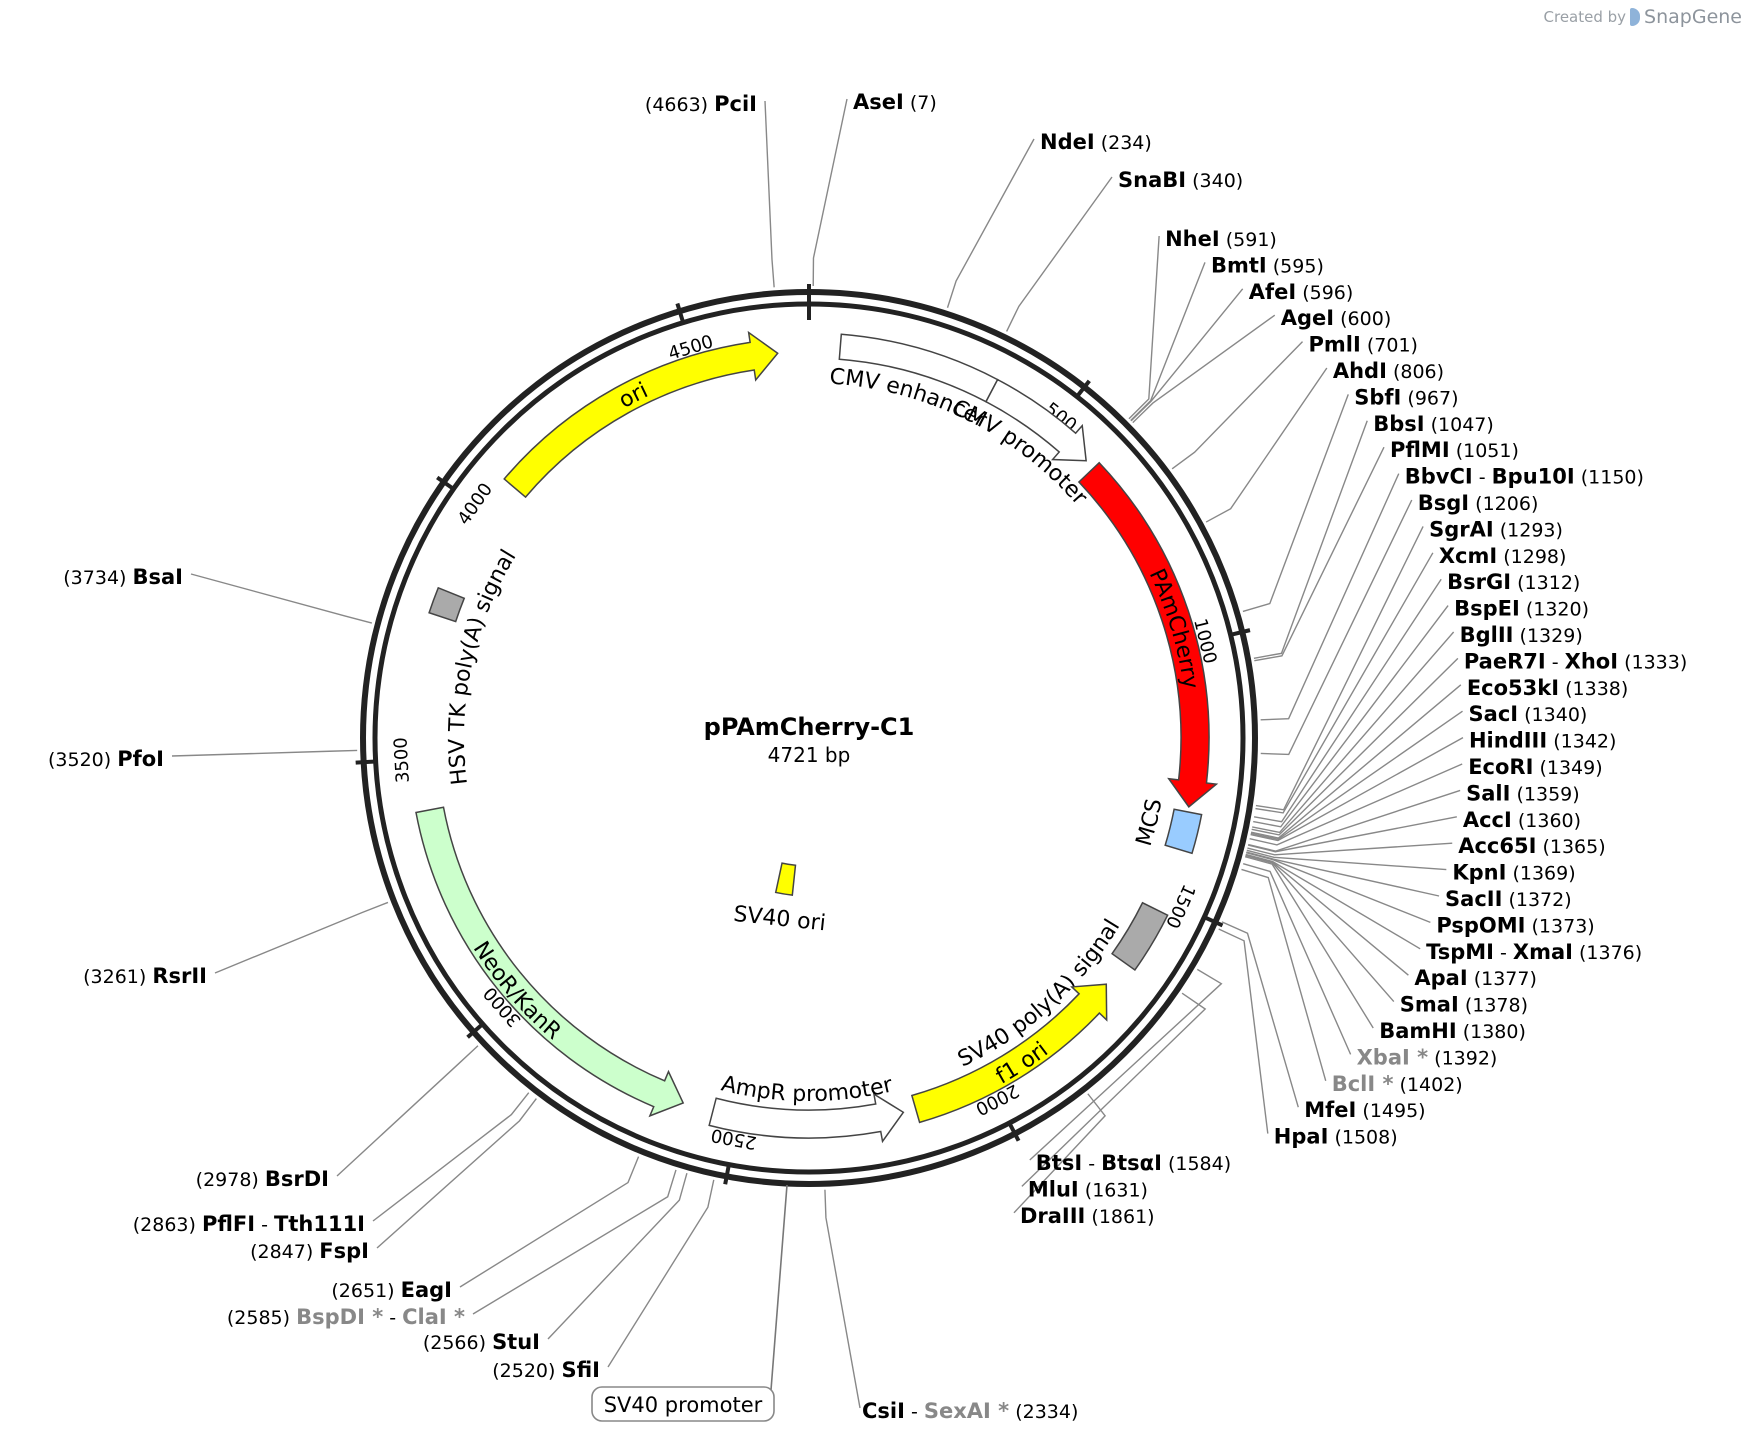 Image resolution: width=1760 pixels, height=1436 pixels. I want to click on site-saci: SacI (1340), so click(1528, 714).